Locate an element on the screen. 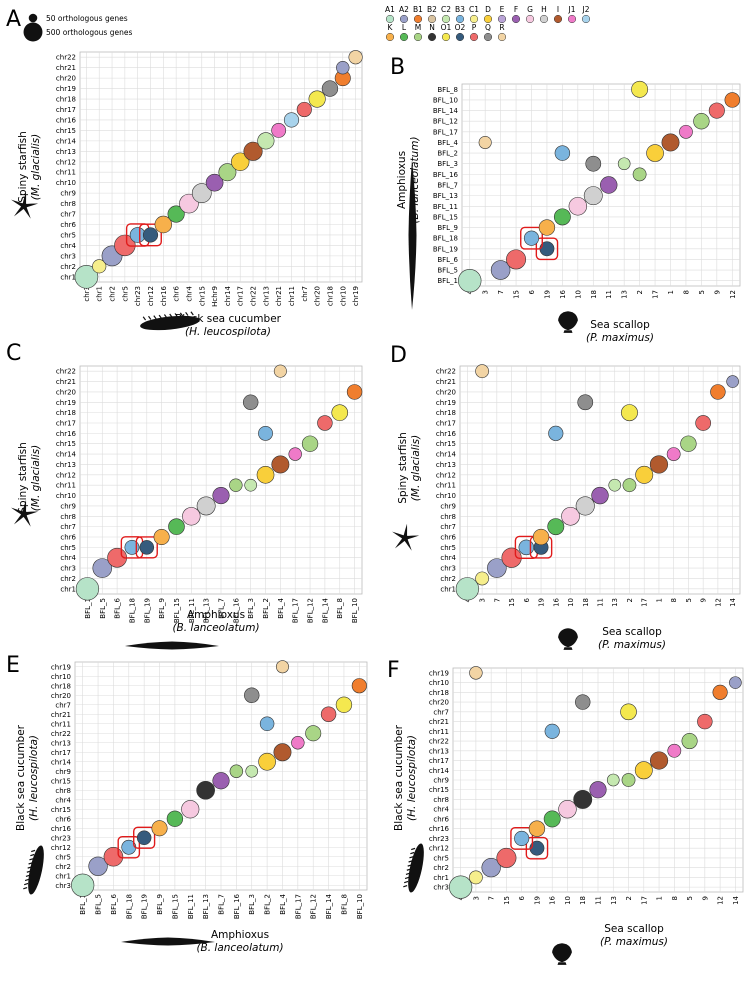 Image resolution: width=754 pixels, height=989 pixels. y-tick-label: chr15 is located at coordinates (66, 131).